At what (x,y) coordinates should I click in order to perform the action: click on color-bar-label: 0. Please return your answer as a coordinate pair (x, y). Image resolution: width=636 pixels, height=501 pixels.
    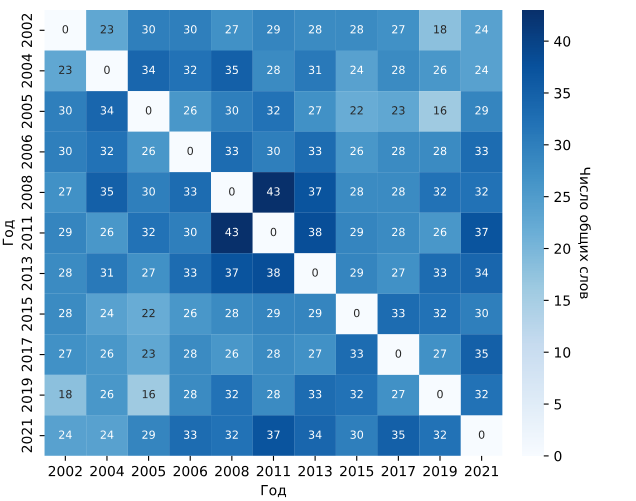
    Looking at the image, I should click on (558, 456).